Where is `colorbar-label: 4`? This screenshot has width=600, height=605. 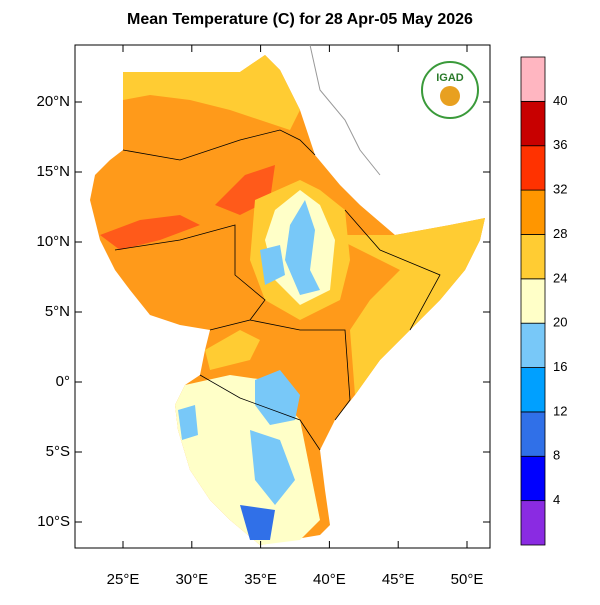 colorbar-label: 4 is located at coordinates (556, 499).